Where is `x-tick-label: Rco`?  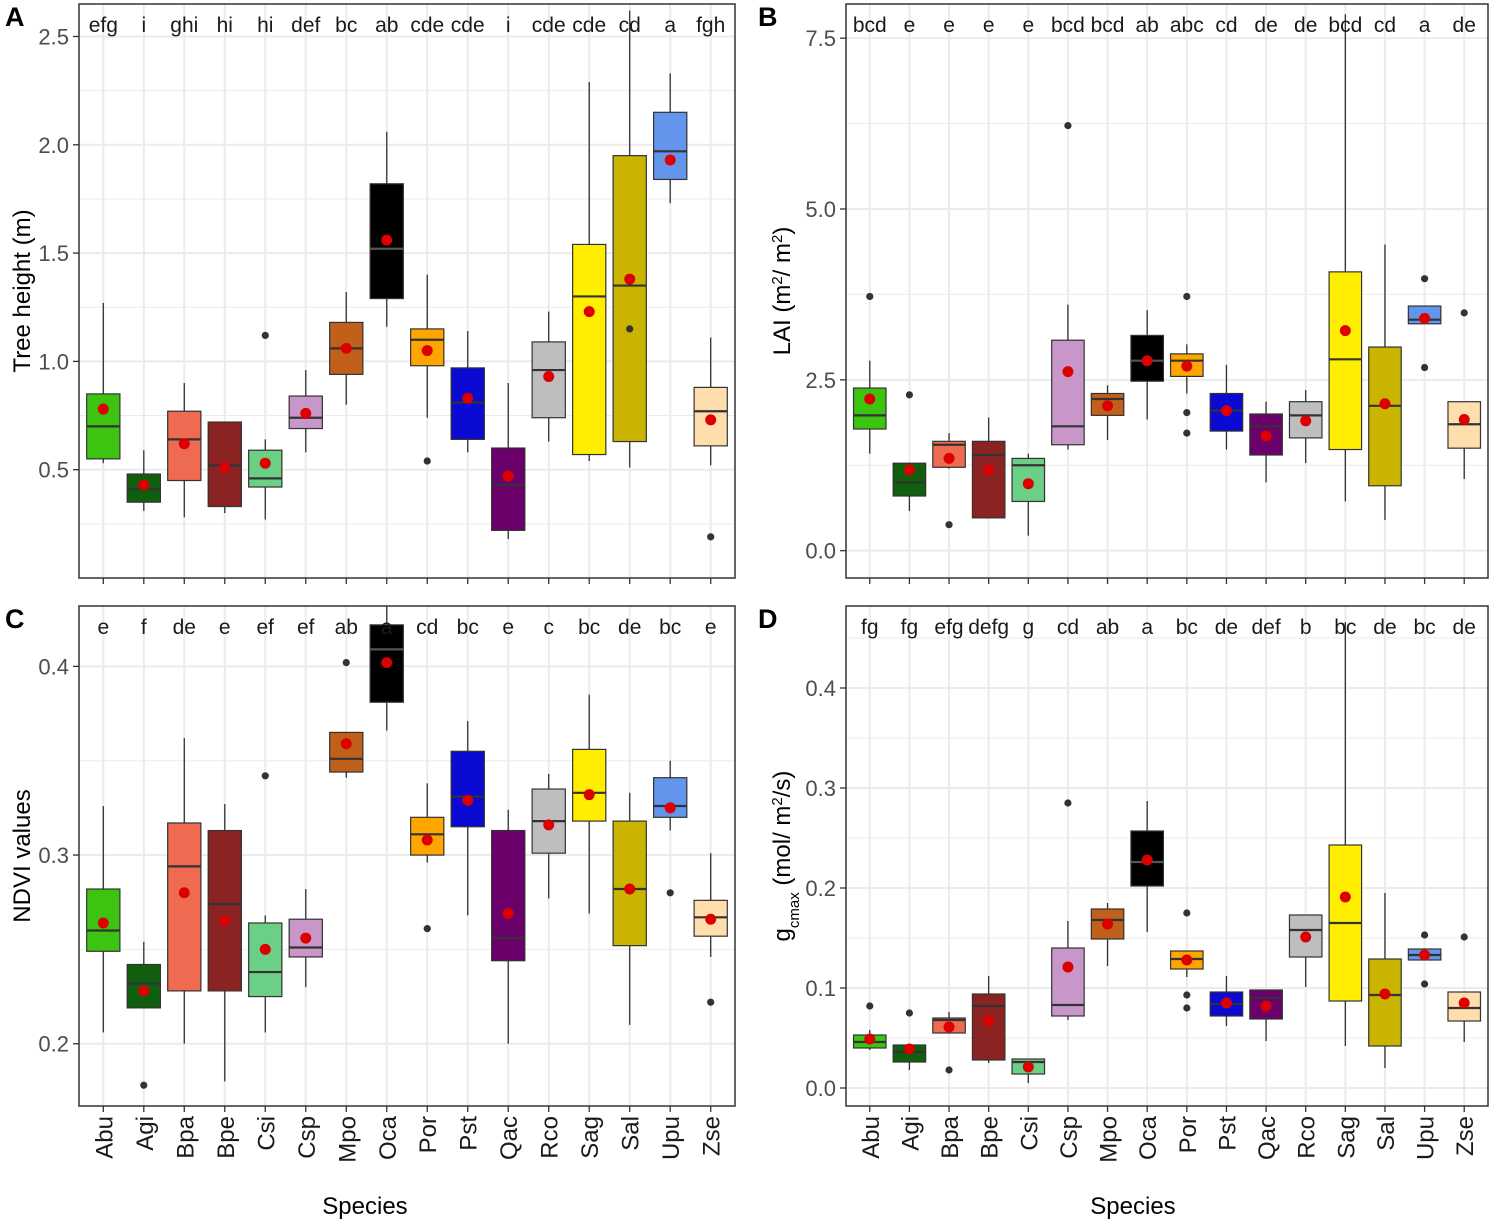 x-tick-label: Rco is located at coordinates (1307, 1137).